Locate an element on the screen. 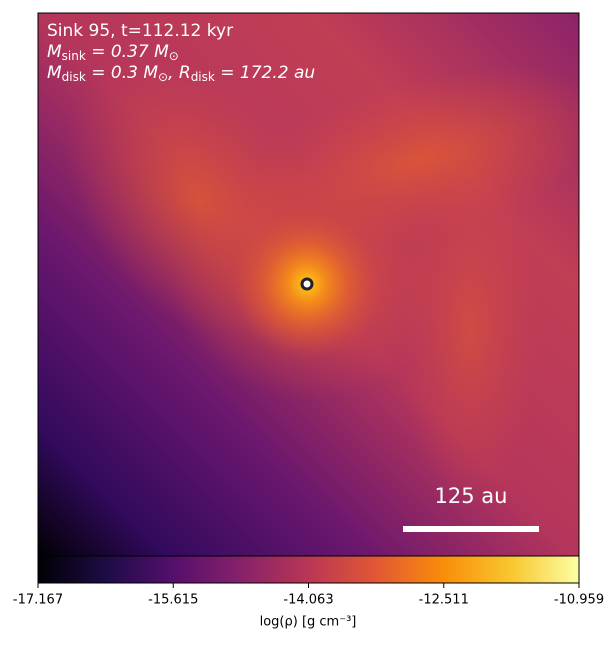 Image resolution: width=615 pixels, height=648 pixels. sink-marker is located at coordinates (307, 284).